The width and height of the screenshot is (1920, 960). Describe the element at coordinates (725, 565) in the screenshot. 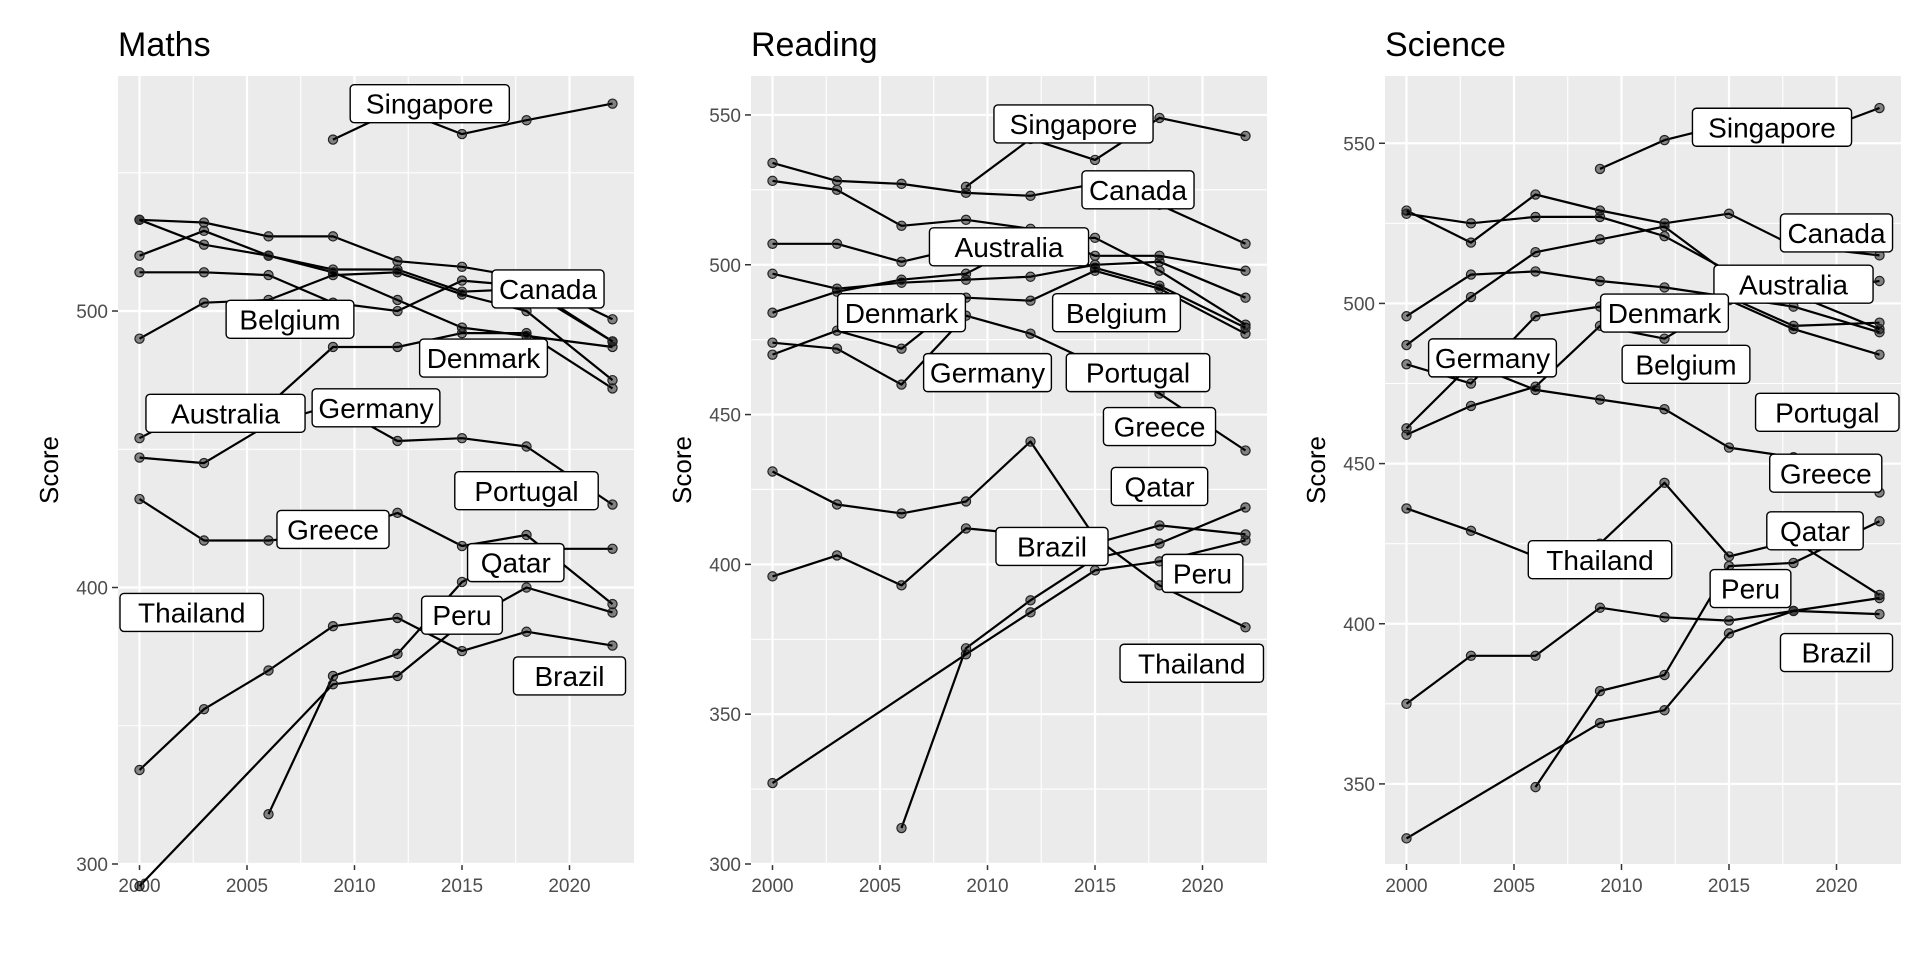

I see `y-tick-label: 400` at that location.